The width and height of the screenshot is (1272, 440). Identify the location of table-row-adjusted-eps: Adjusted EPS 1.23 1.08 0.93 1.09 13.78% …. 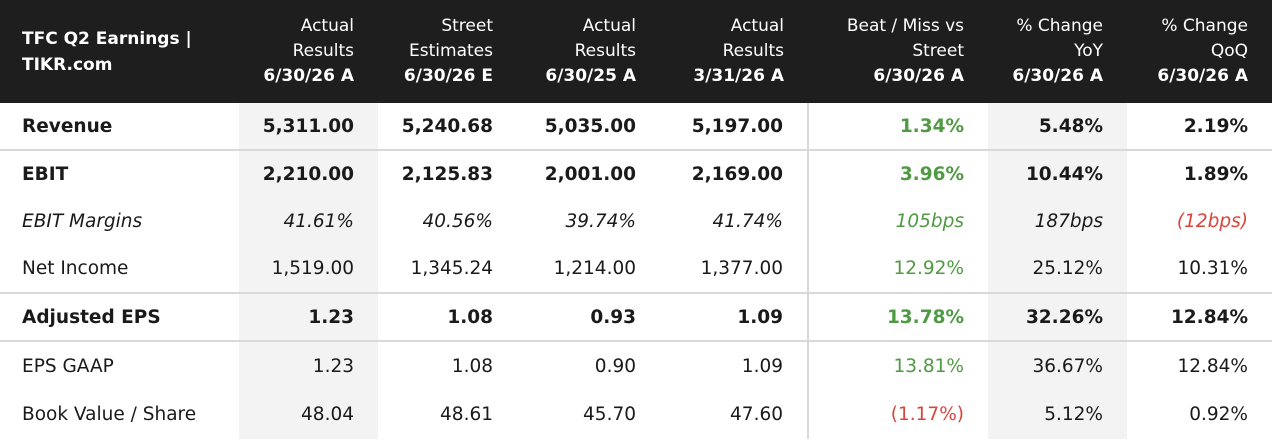
(636, 316).